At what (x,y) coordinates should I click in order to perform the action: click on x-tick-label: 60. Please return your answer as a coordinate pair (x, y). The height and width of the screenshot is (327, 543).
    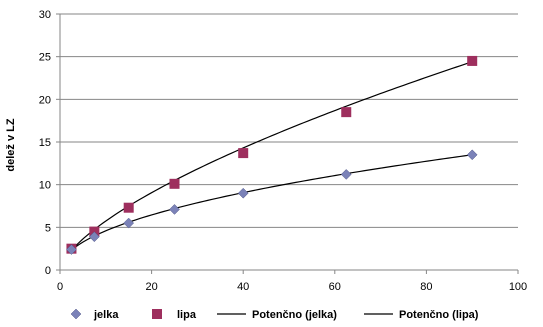
    Looking at the image, I should click on (335, 287).